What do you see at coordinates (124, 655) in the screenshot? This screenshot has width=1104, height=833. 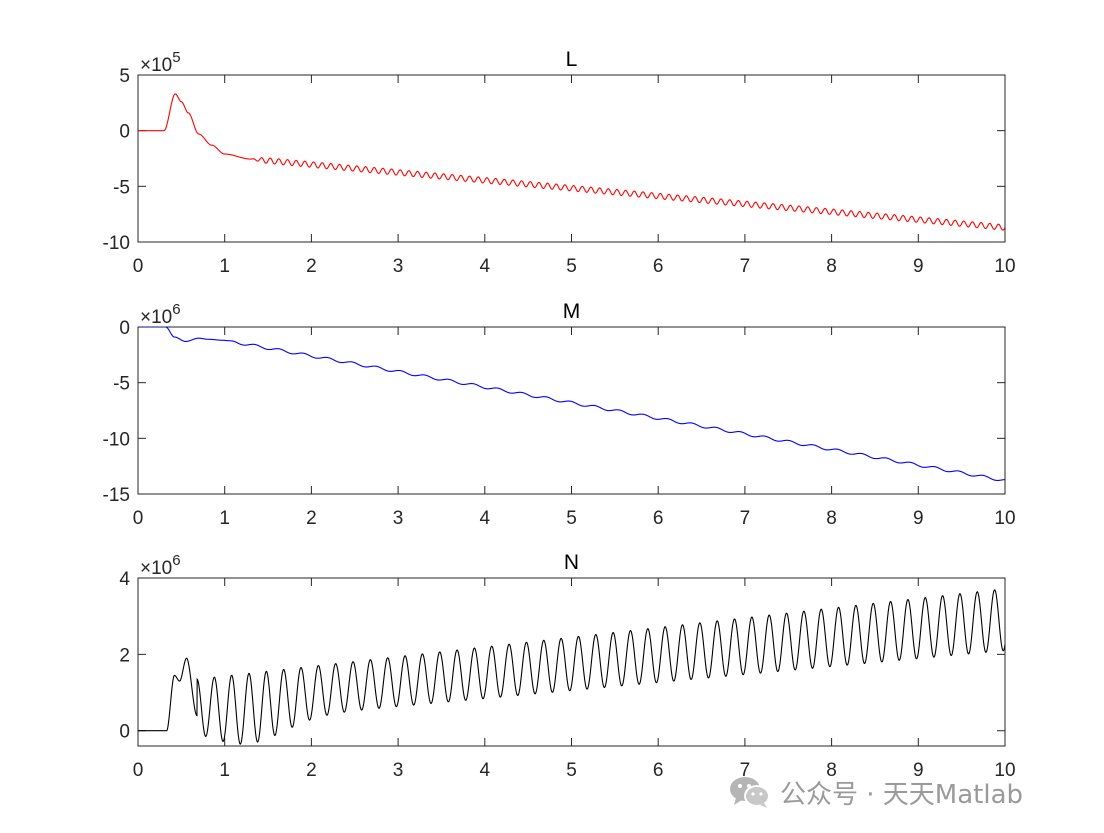 I see `y-tick-label: 2` at bounding box center [124, 655].